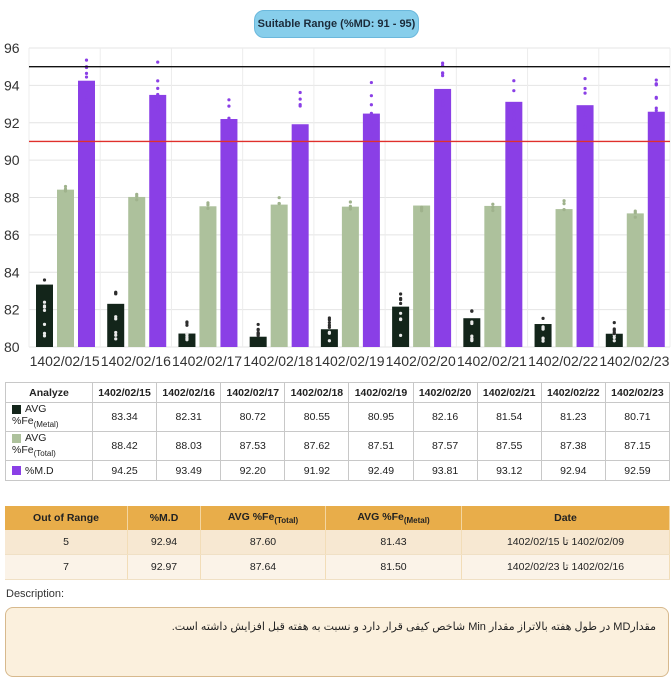  Describe the element at coordinates (381, 392) in the screenshot. I see `stats-header-date: 1402/02/19` at that location.